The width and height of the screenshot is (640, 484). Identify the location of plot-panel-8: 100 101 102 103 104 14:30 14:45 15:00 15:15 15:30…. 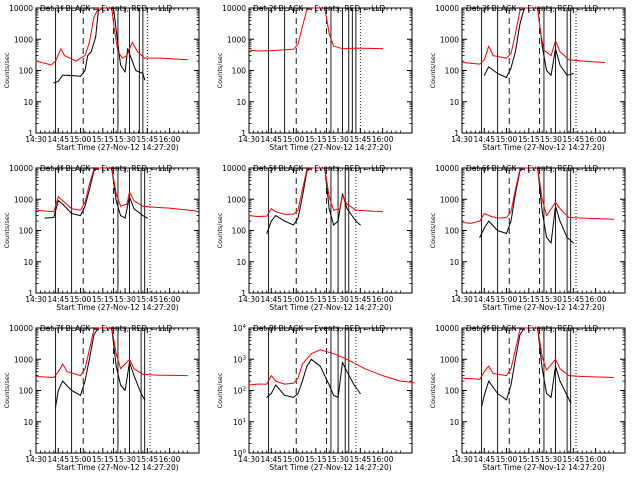
(315, 398).